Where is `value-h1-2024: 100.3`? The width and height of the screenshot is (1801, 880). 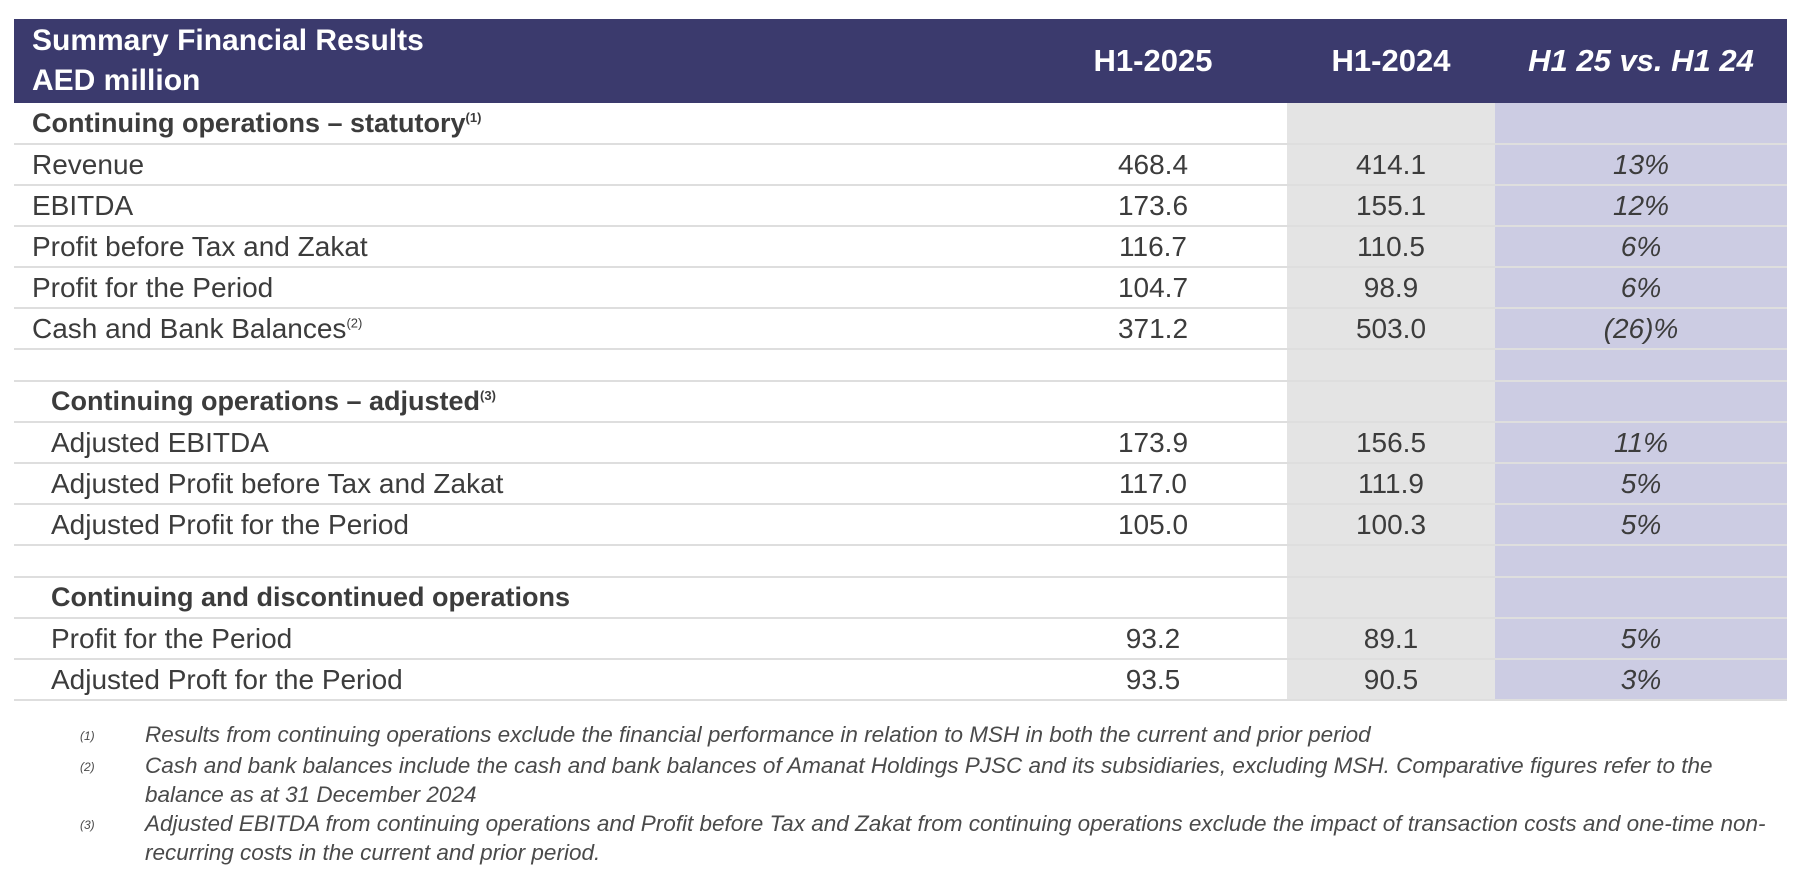
value-h1-2024: 100.3 is located at coordinates (1391, 525).